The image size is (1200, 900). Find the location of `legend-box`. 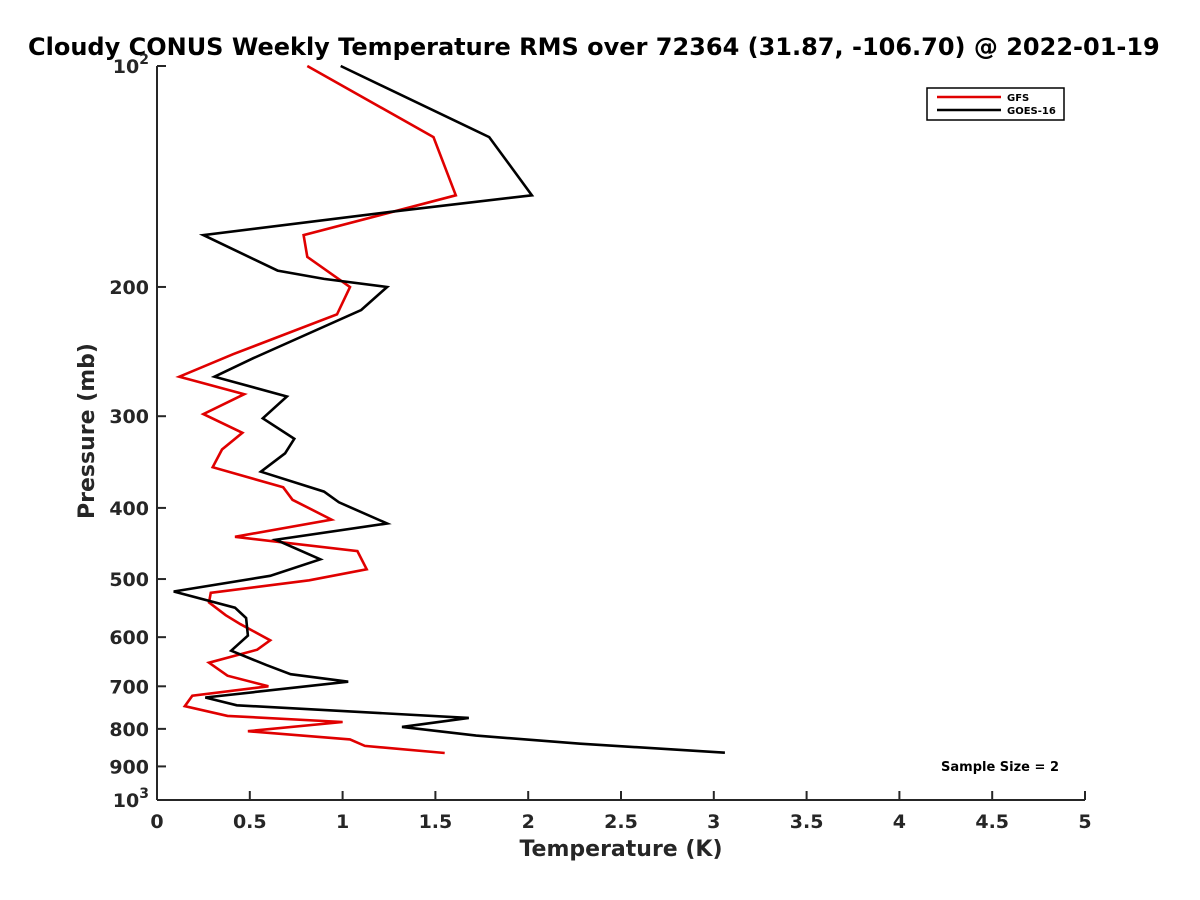

legend-box is located at coordinates (995, 104).